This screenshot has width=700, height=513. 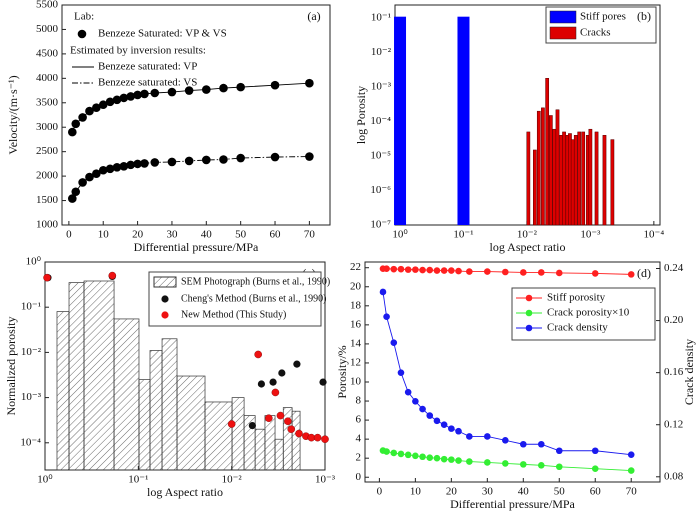 What do you see at coordinates (361, 115) in the screenshot?
I see `y-axis-label: log Porosity` at bounding box center [361, 115].